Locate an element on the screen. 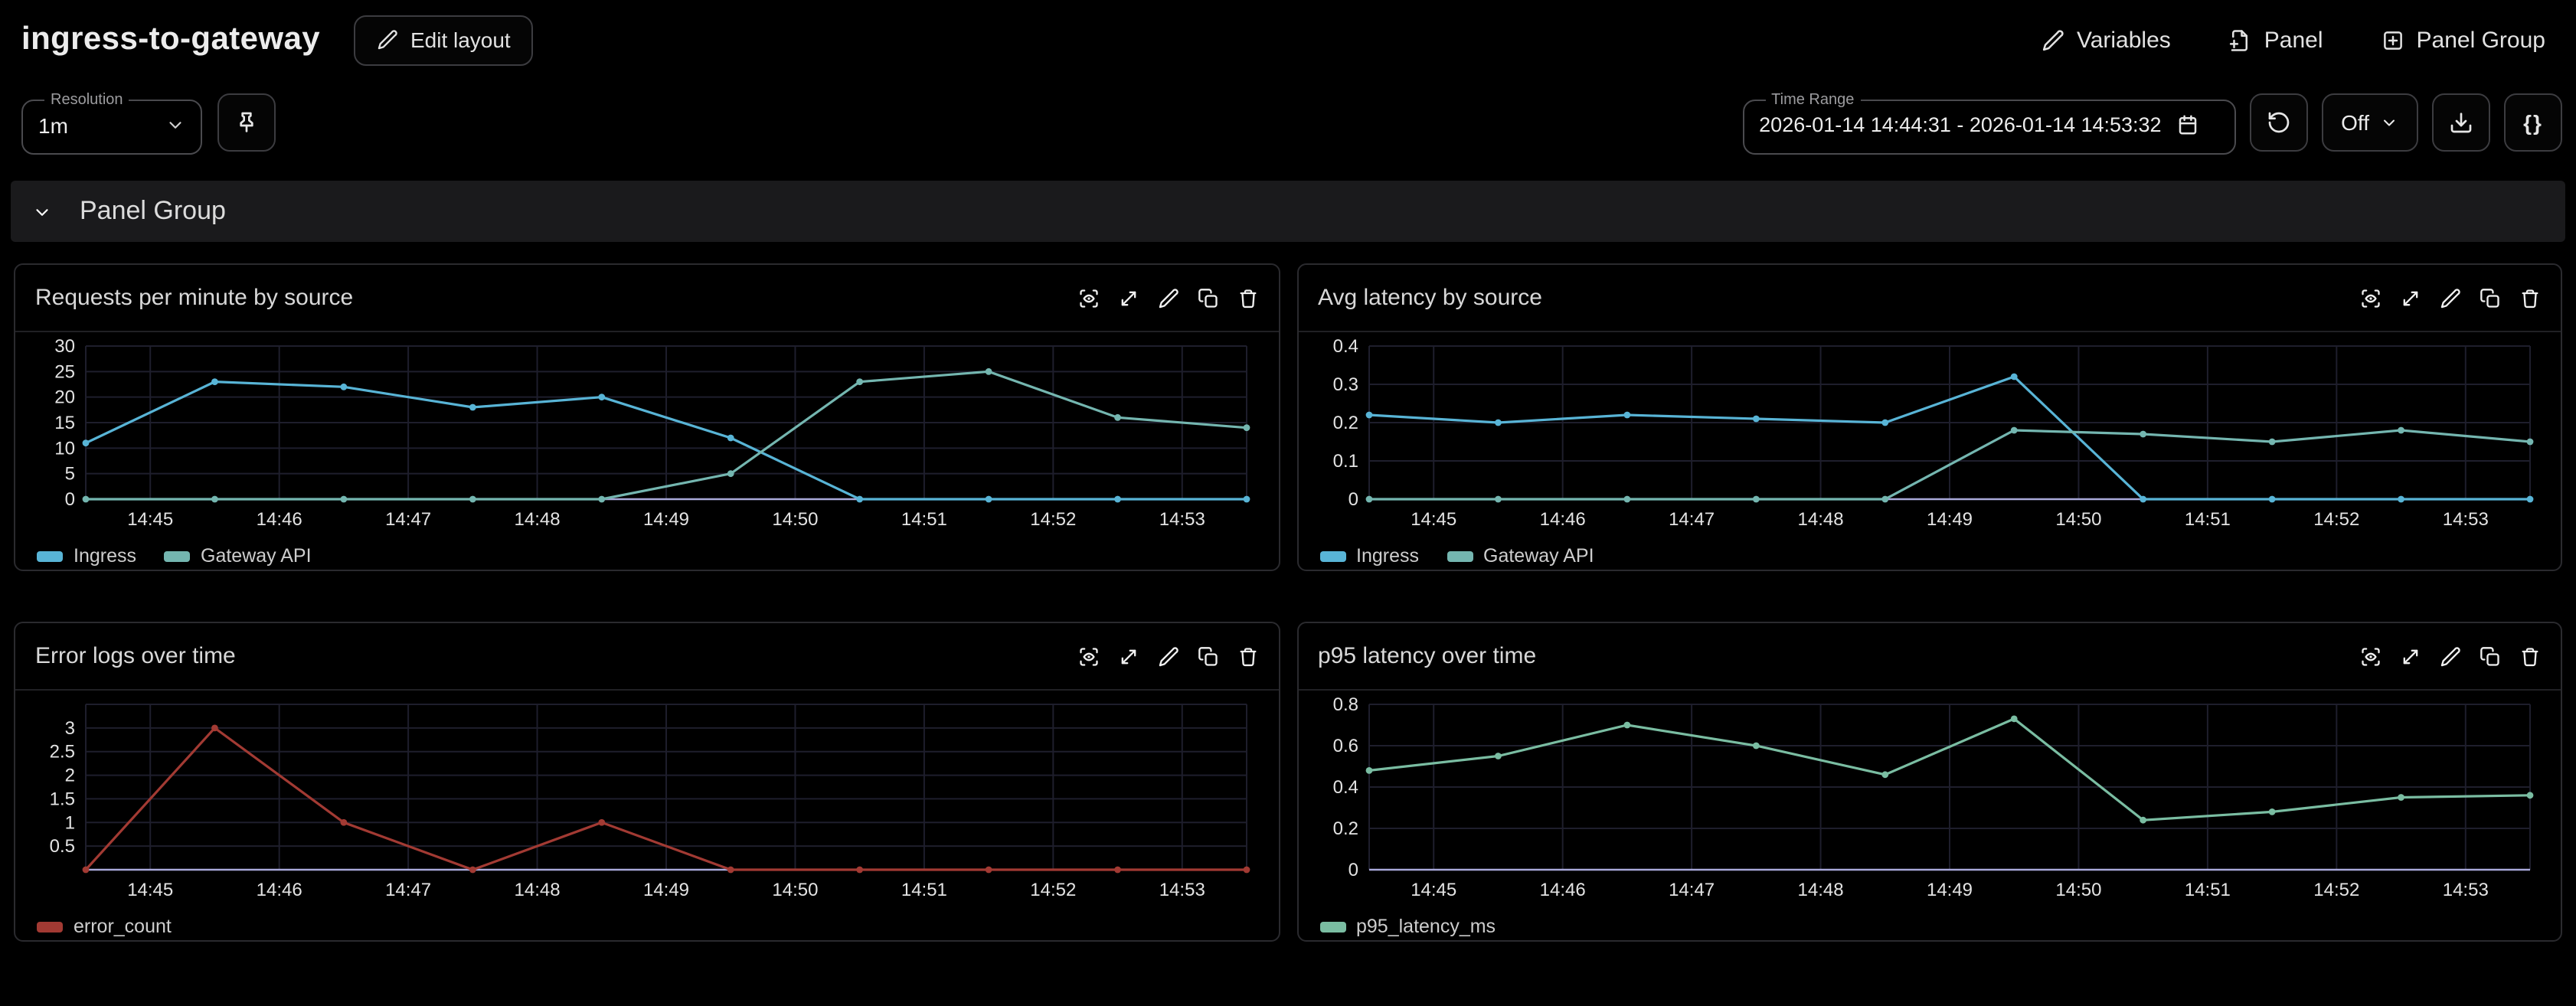 This screenshot has width=2576, height=1006. panel-group-header: Panel Group is located at coordinates (1288, 211).